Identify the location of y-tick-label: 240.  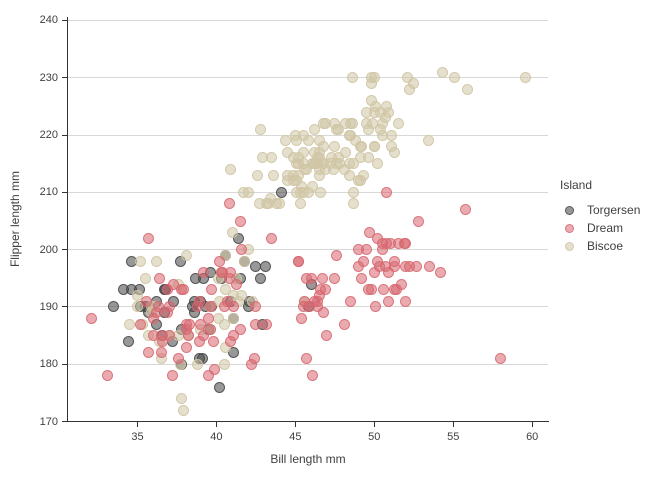
(48, 20).